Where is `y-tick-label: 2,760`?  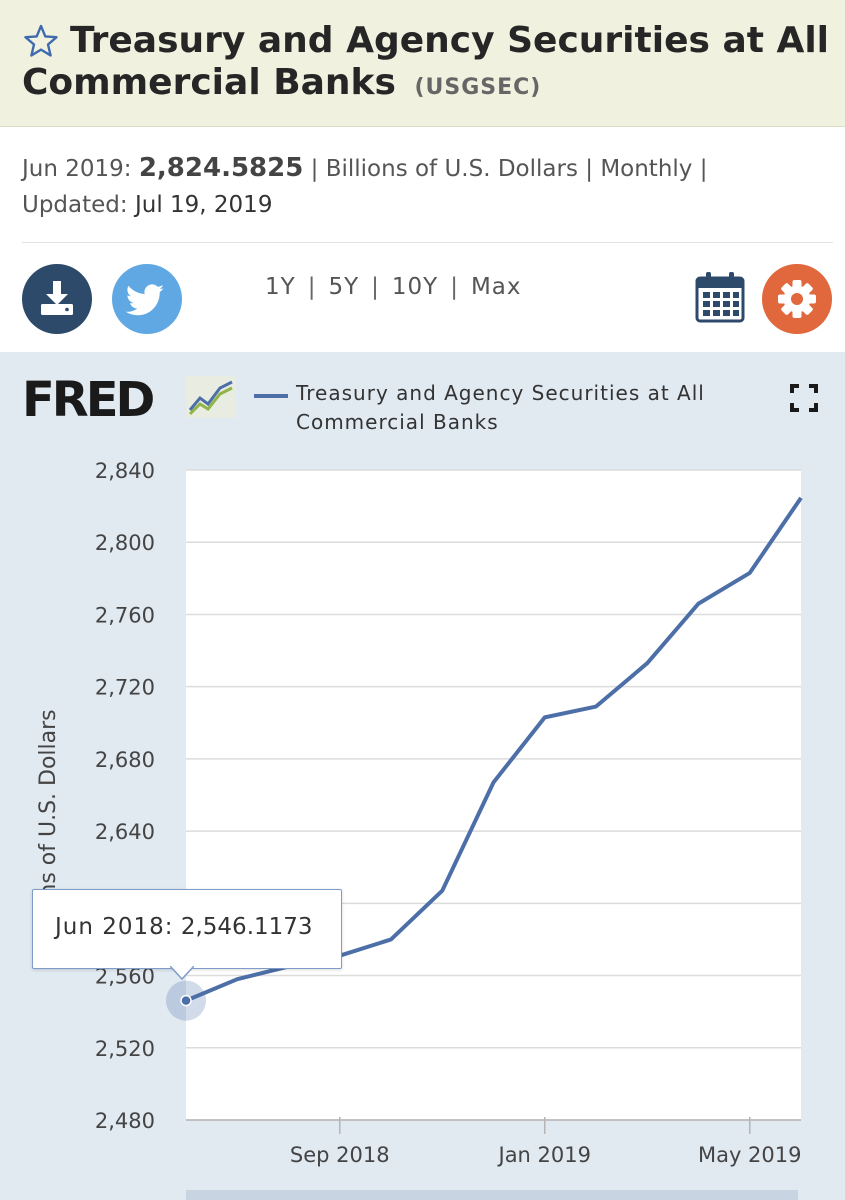
y-tick-label: 2,760 is located at coordinates (125, 615).